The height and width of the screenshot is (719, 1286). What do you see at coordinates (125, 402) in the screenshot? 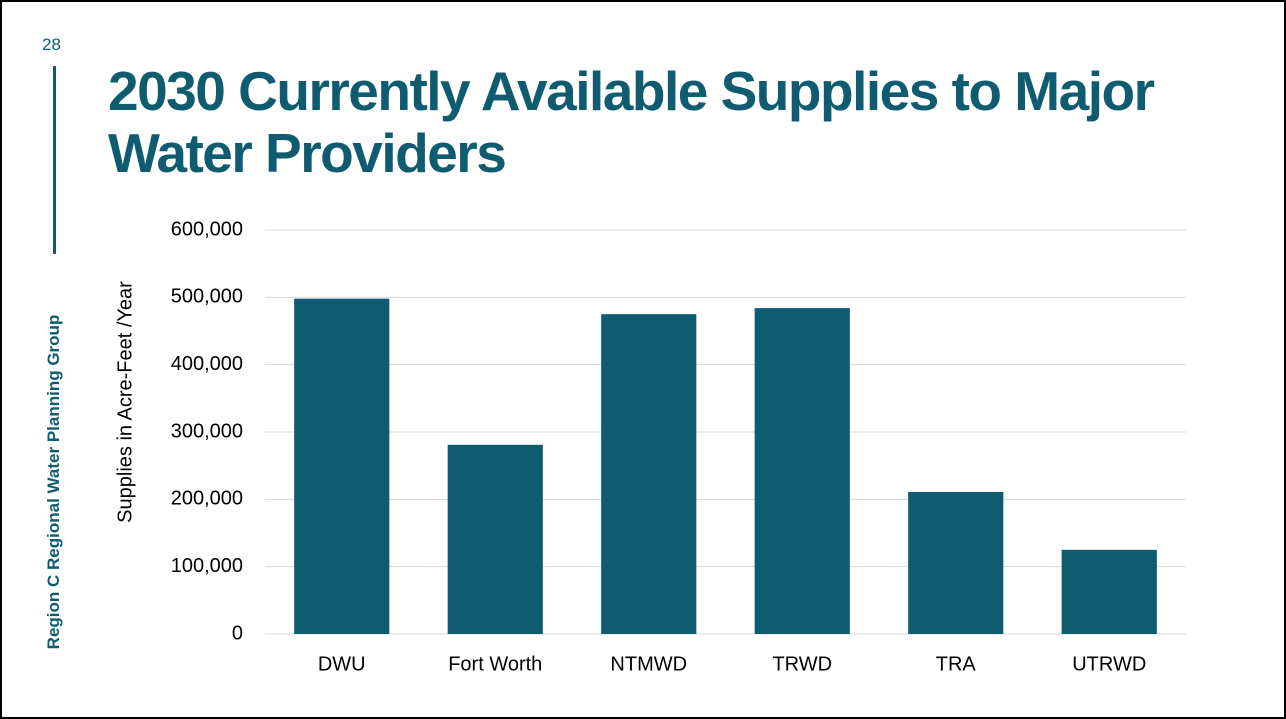
I see `y-axis-label: Supplies in Acre-Feet /Year` at bounding box center [125, 402].